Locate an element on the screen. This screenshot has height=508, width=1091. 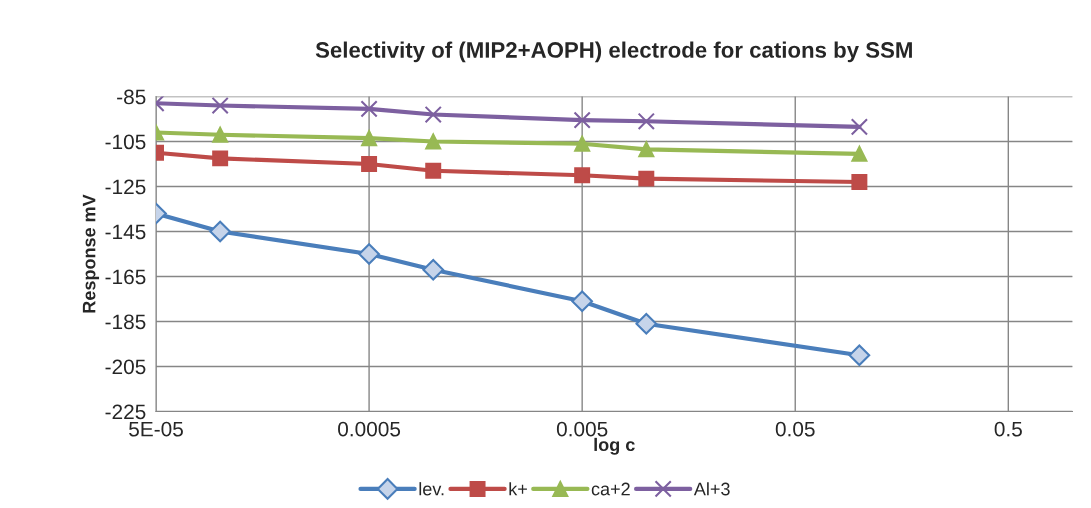
legend-label: lev. is located at coordinates (431, 489).